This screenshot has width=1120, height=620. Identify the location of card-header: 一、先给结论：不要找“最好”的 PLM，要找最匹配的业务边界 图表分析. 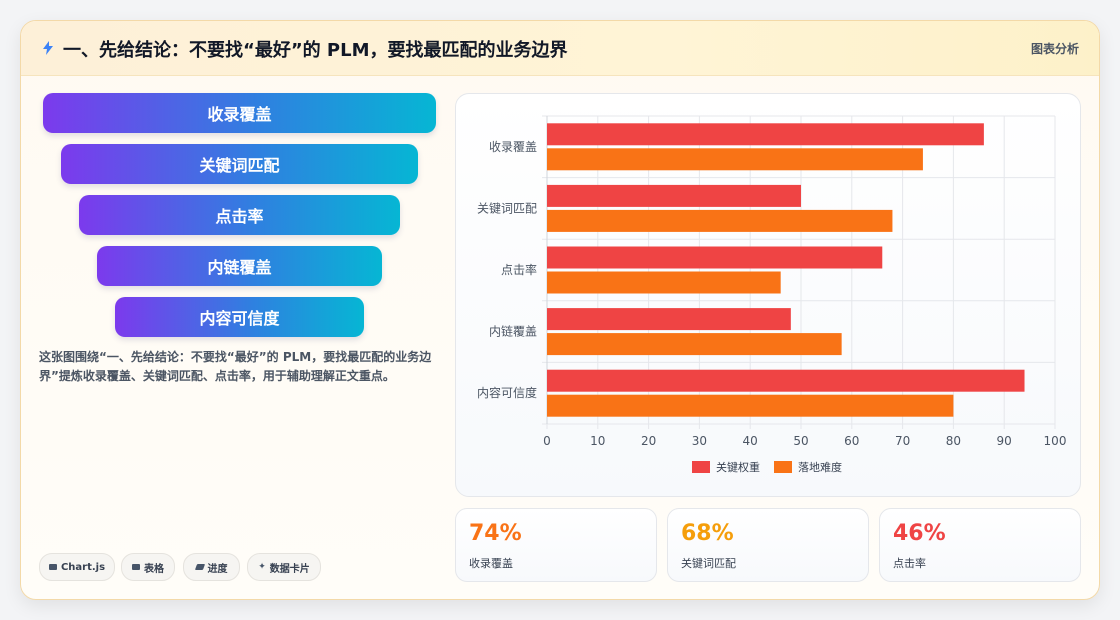
(560, 48).